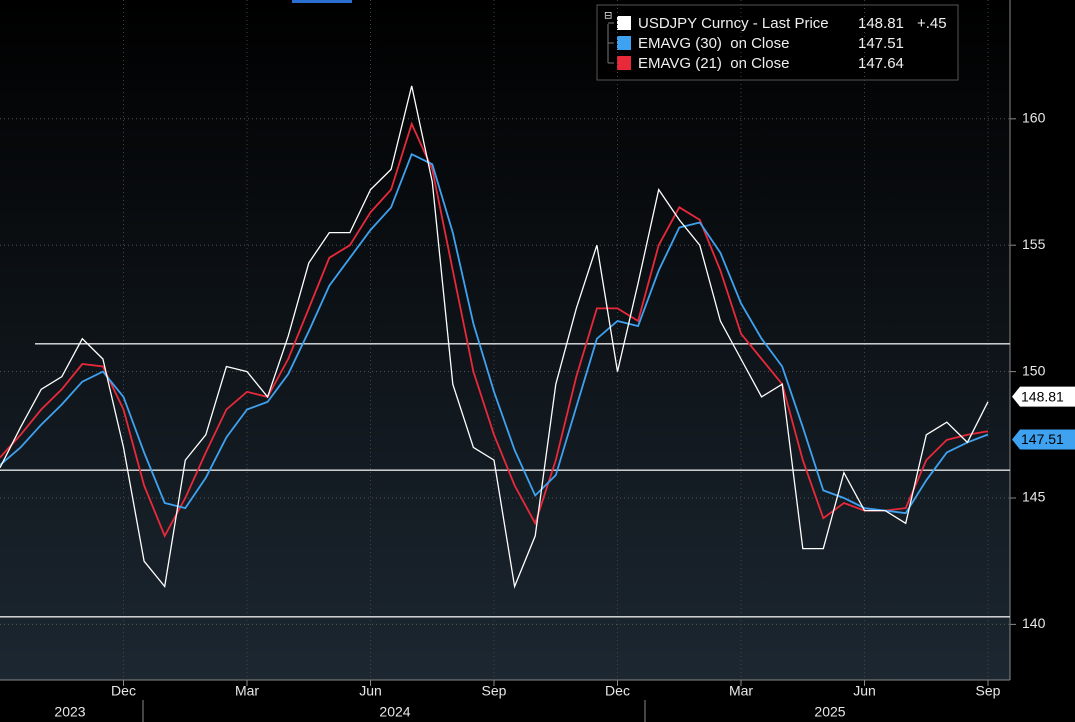  Describe the element at coordinates (932, 23) in the screenshot. I see `legend-change: +.45` at that location.